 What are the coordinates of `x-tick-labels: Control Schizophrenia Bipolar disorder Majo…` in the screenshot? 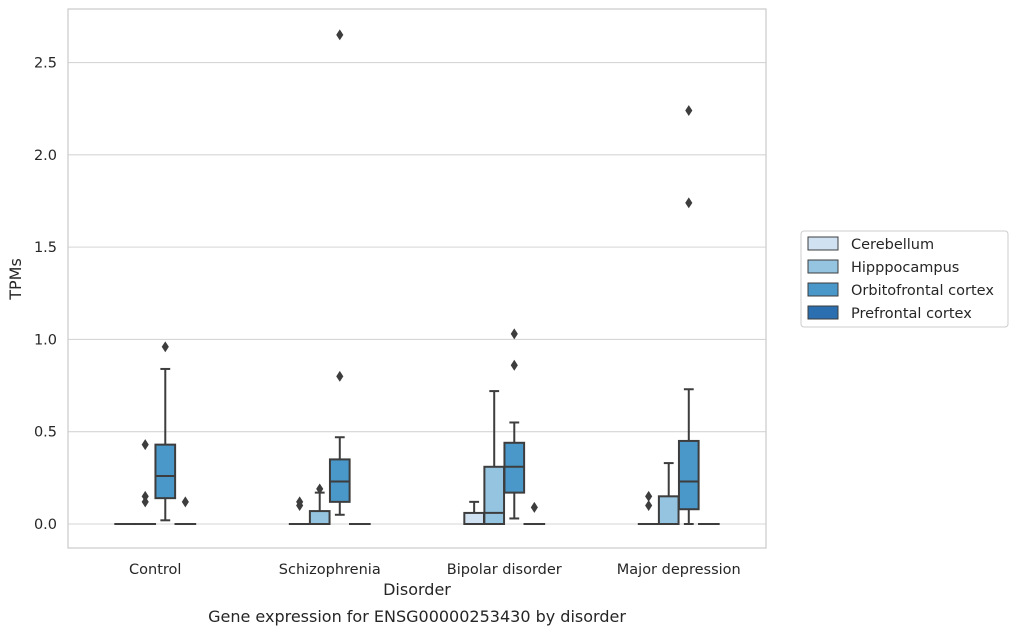 It's located at (435, 570).